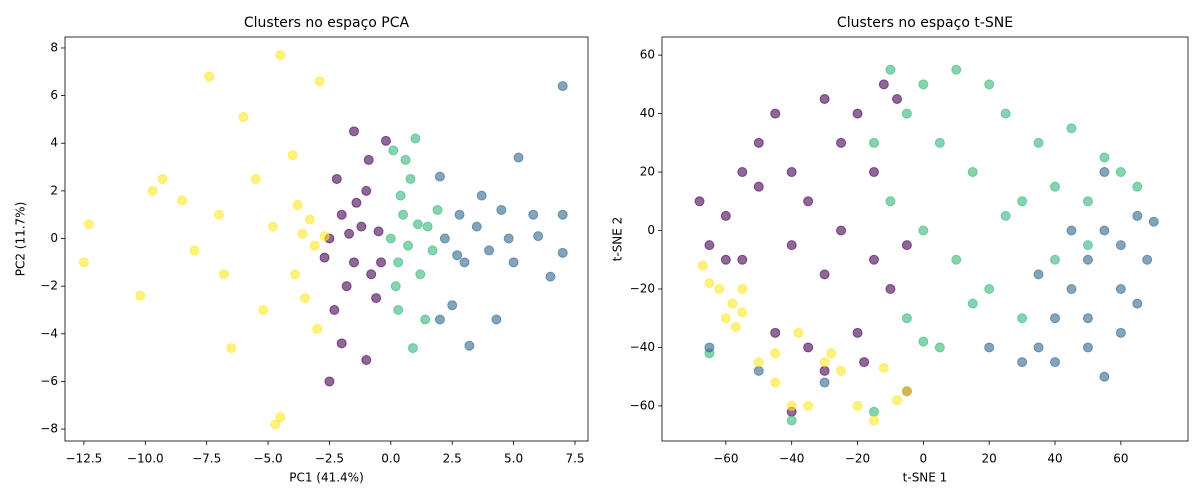 This screenshot has height=504, width=1200. Describe the element at coordinates (390, 459) in the screenshot. I see `x-tick-label: 0.0` at that location.